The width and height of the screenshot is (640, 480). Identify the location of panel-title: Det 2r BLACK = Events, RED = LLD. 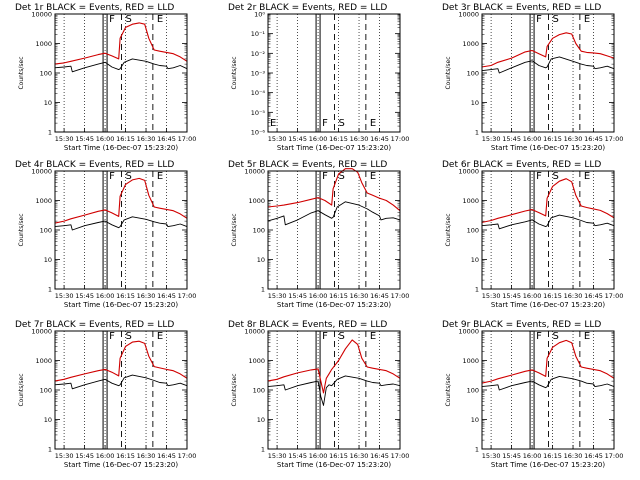
(307, 8).